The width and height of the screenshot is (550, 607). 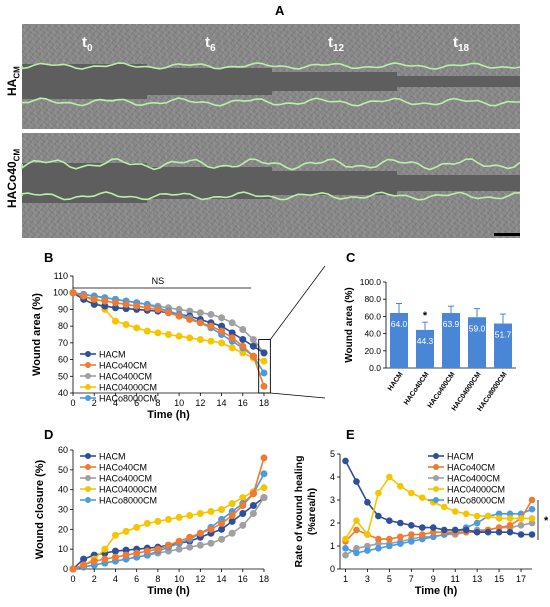 What do you see at coordinates (63, 393) in the screenshot?
I see `B-y-tick-label: 40` at bounding box center [63, 393].